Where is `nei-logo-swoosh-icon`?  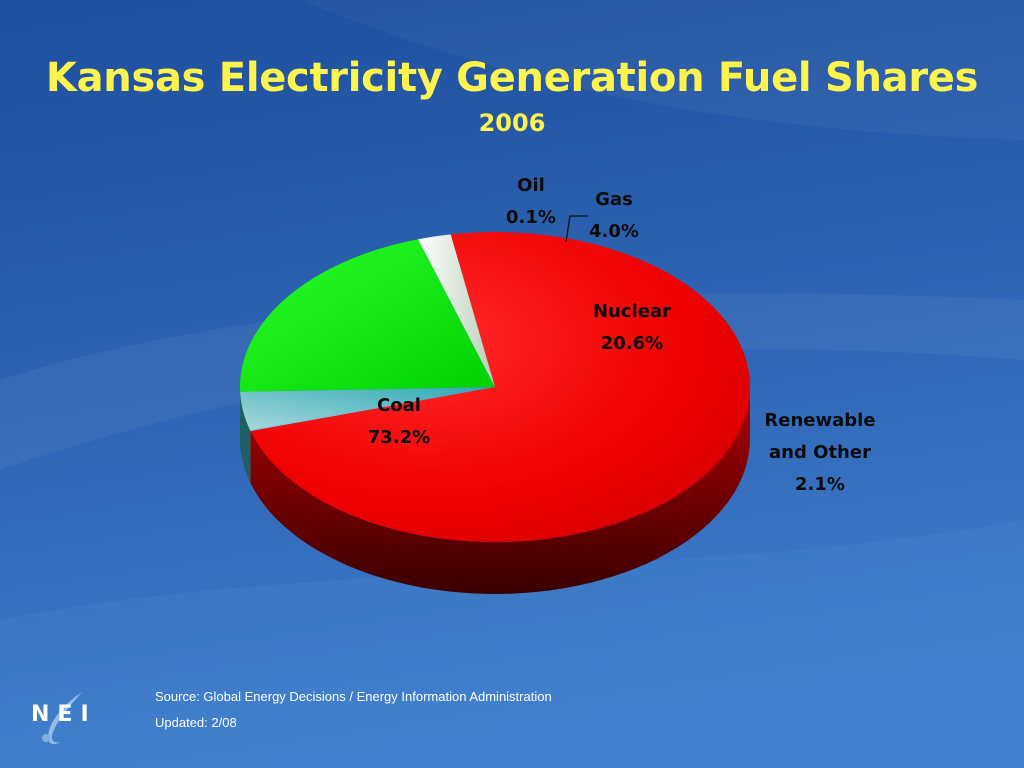 nei-logo-swoosh-icon is located at coordinates (62, 718).